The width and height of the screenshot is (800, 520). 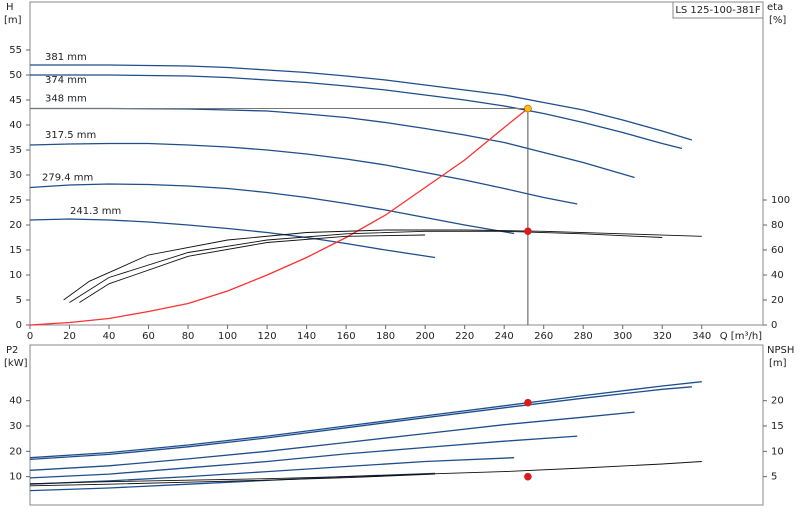 I want to click on x-tick-label: 140, so click(x=306, y=336).